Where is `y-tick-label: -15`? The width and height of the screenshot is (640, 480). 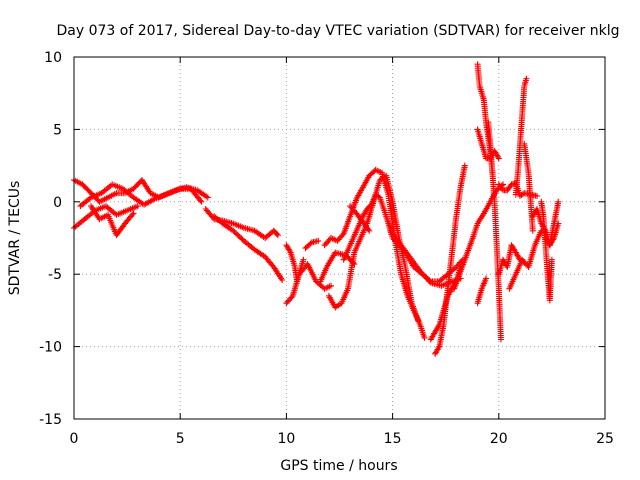
y-tick-label: -15 is located at coordinates (50, 420).